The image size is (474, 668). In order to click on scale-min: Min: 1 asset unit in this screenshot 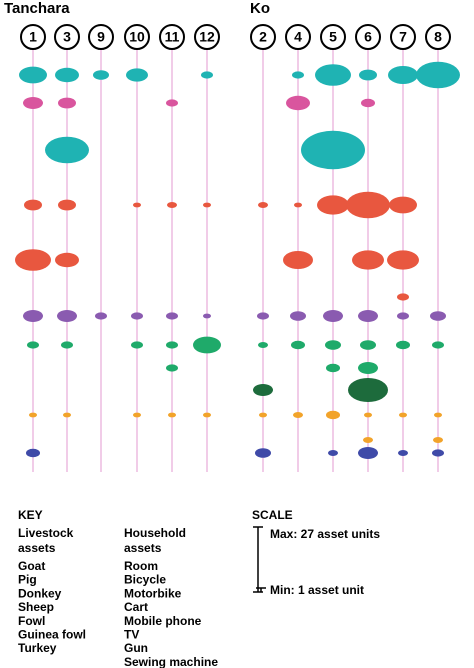, I will do `click(317, 590)`.